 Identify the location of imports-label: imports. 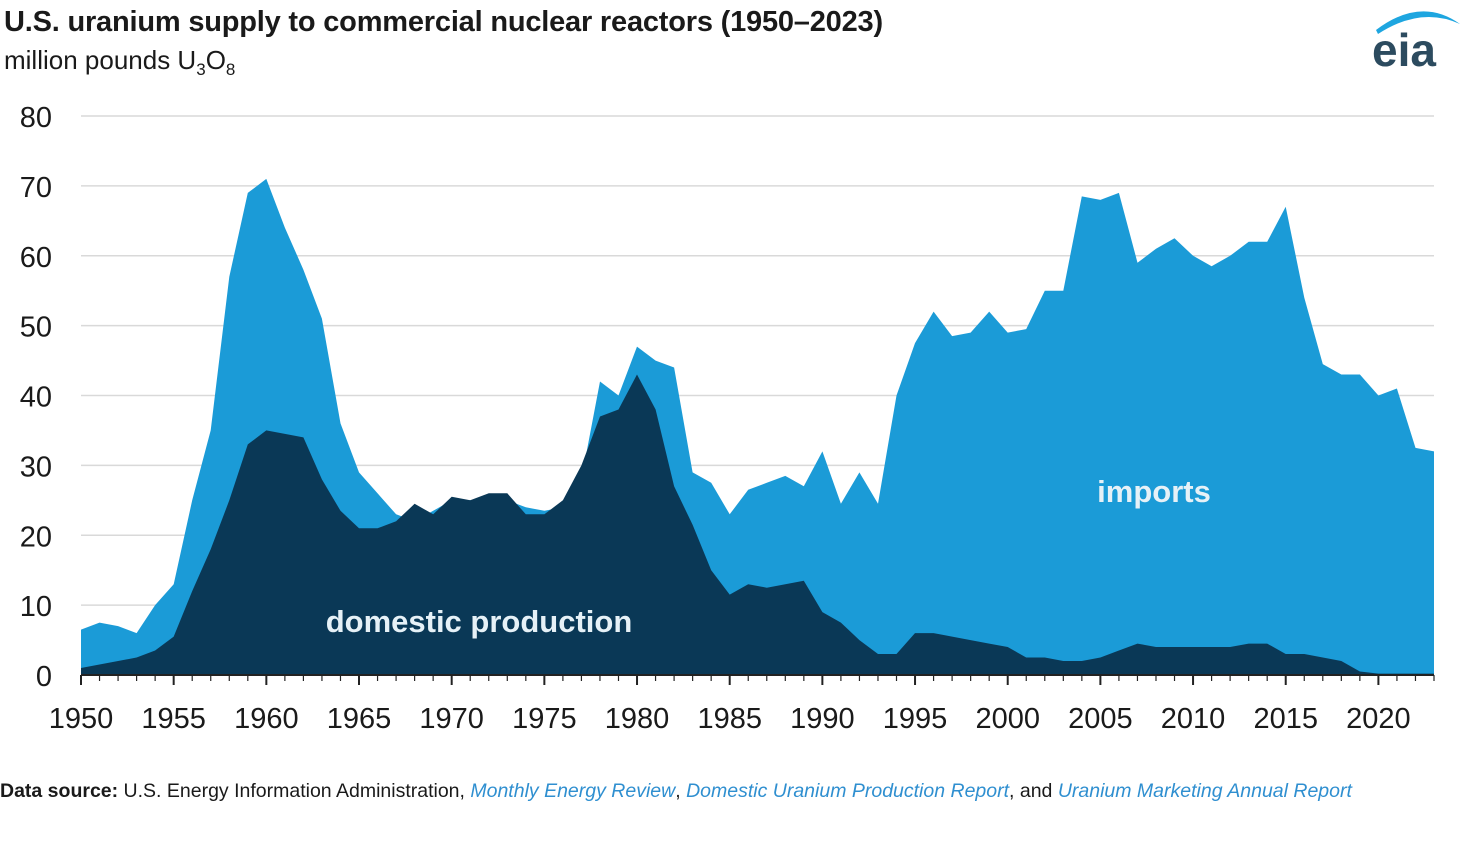
(1154, 491).